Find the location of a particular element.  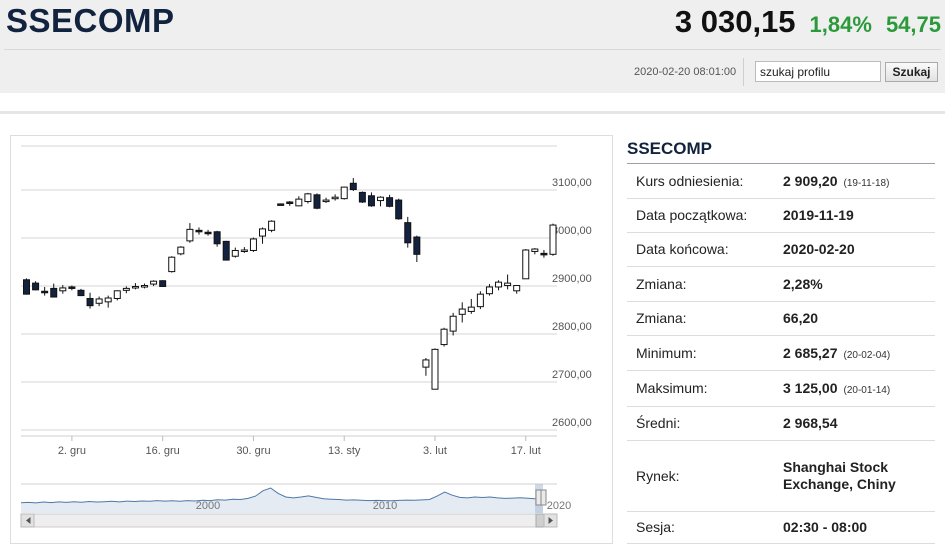

info-row: Średni: 2 968,54 is located at coordinates (781, 423).